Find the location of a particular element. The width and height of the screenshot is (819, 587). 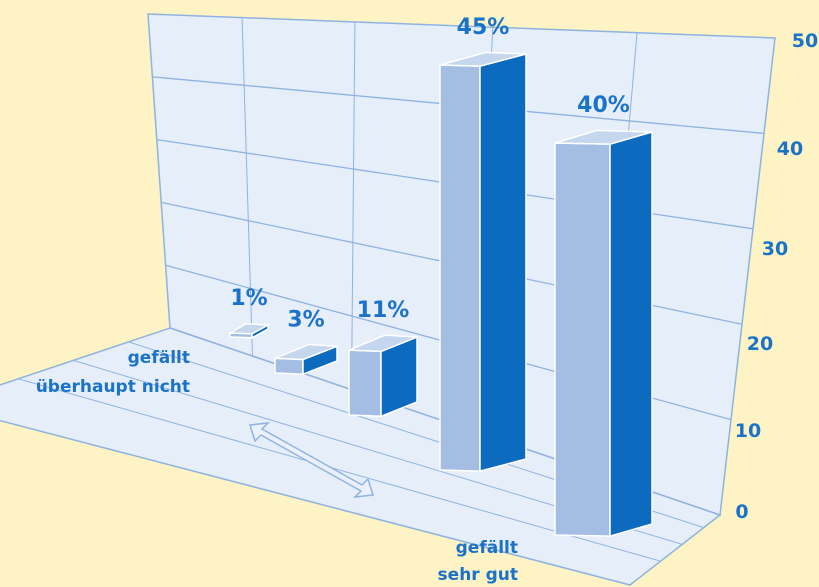

y-tick-label: 0 is located at coordinates (741, 512).